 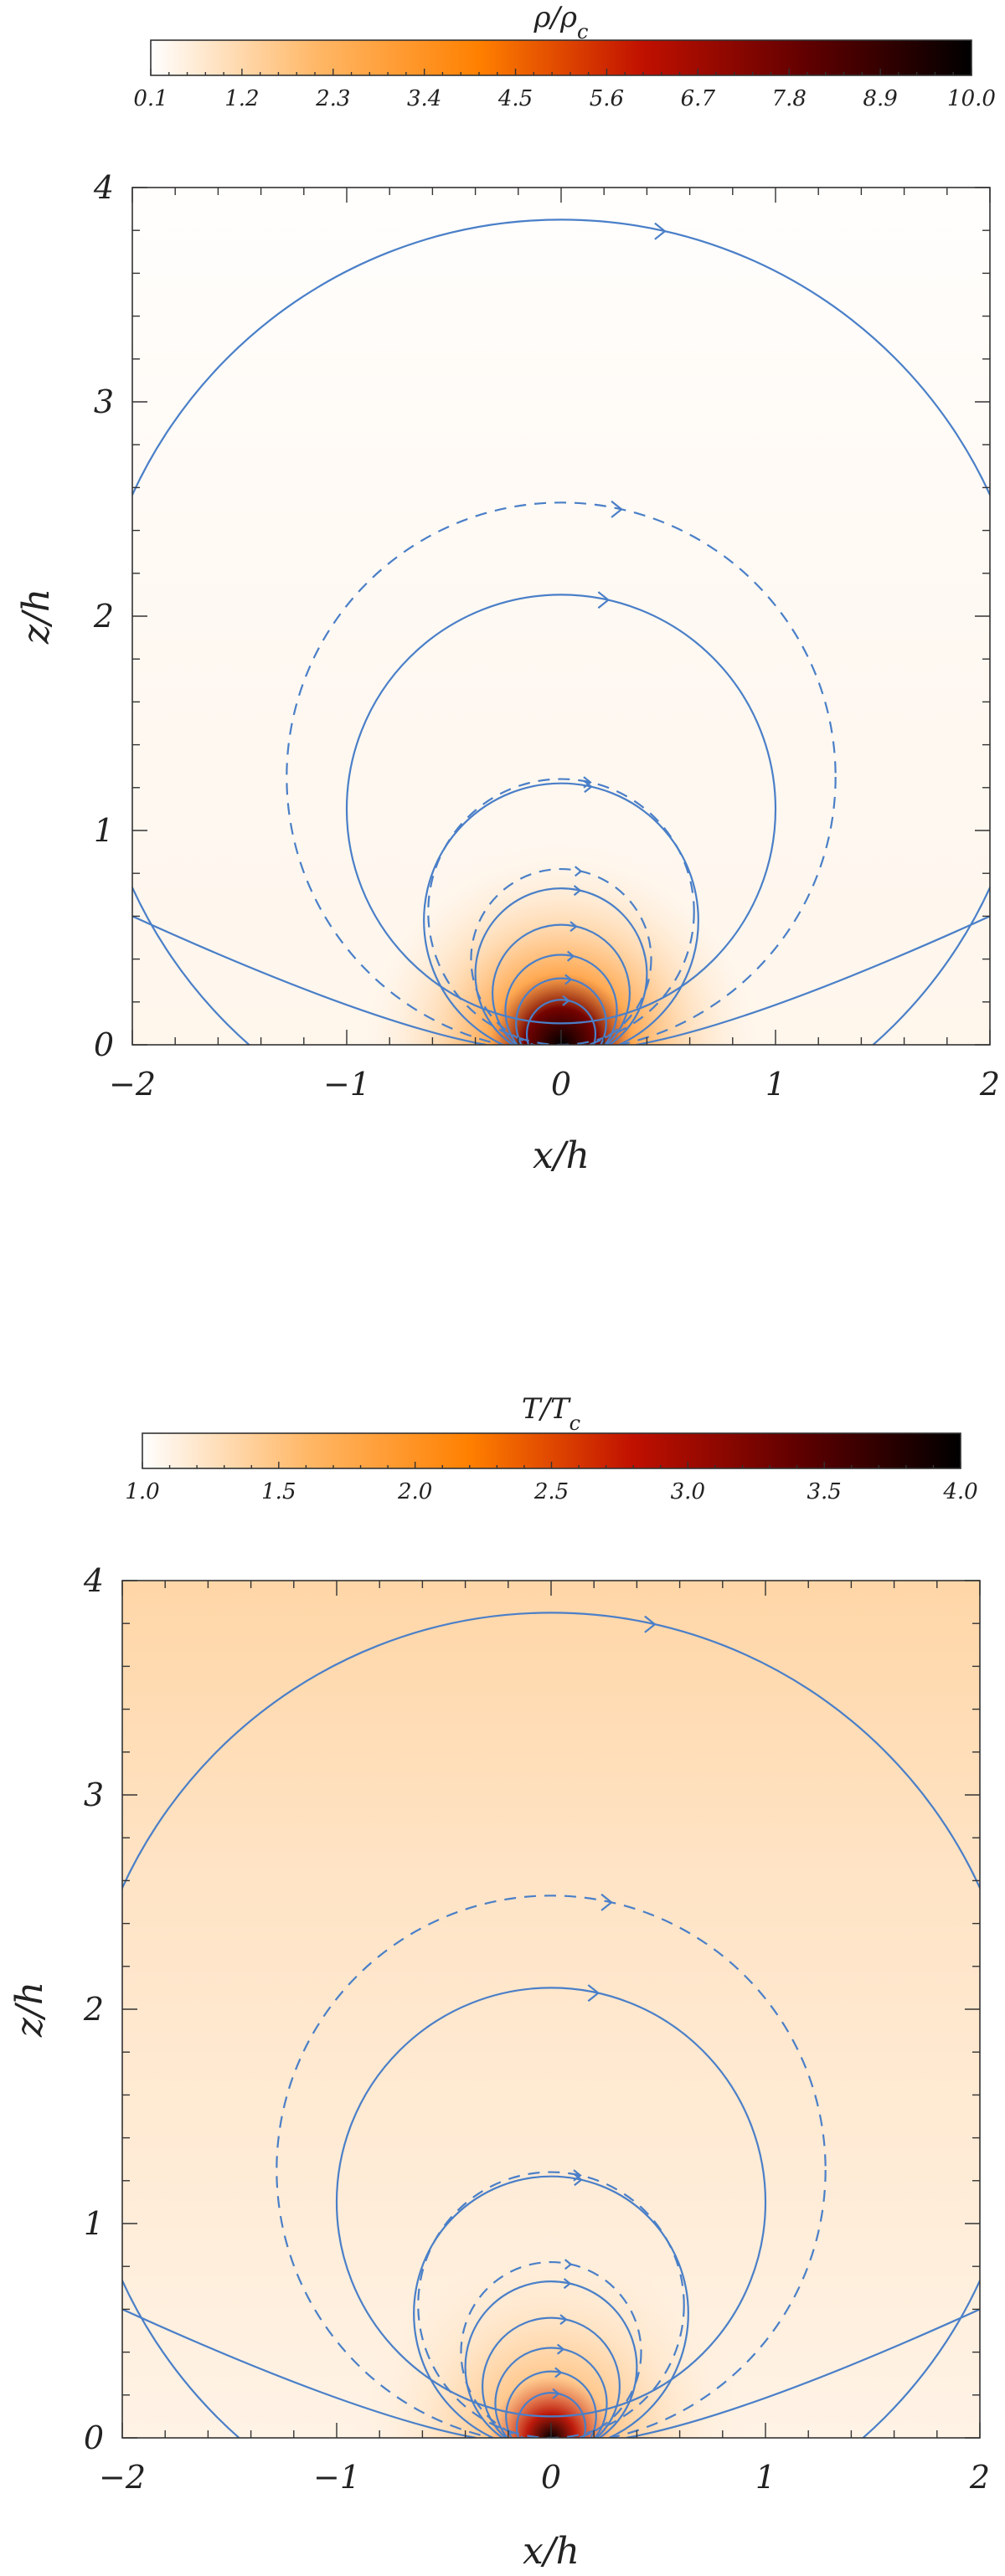 What do you see at coordinates (104, 830) in the screenshot?
I see `density-ytick-label: 1` at bounding box center [104, 830].